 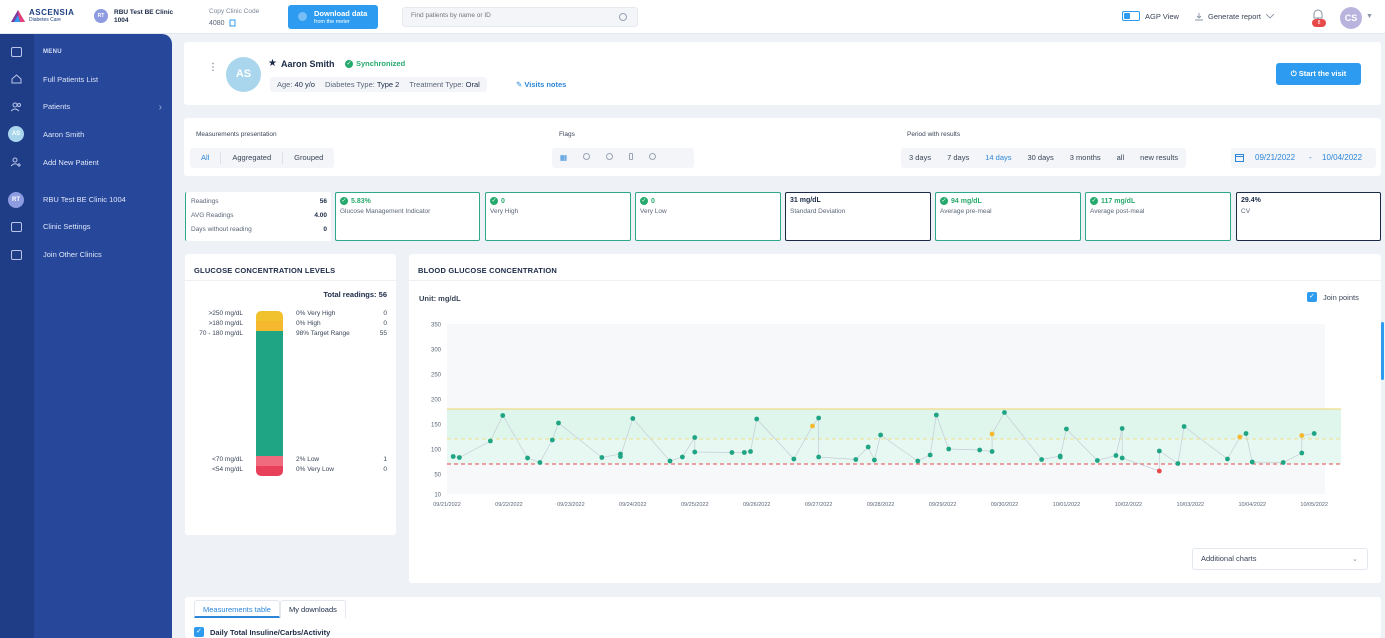 What do you see at coordinates (67, 226) in the screenshot?
I see `sidebar-item-clinic-settings: Clinic Settings` at bounding box center [67, 226].